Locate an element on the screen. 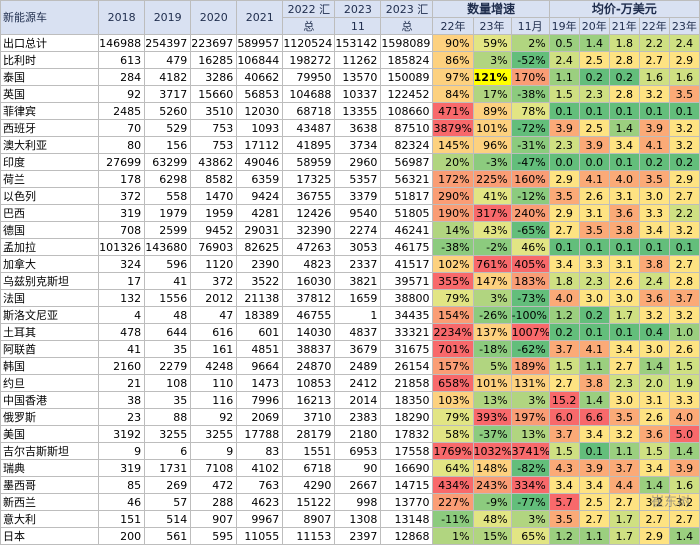 The height and width of the screenshot is (545, 700). cell-price-22: 2.9 is located at coordinates (654, 536).